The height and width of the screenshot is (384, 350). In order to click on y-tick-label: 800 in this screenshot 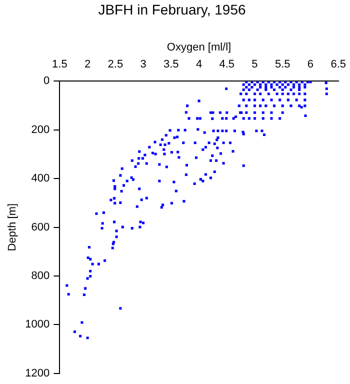, I will do `click(40, 276)`.